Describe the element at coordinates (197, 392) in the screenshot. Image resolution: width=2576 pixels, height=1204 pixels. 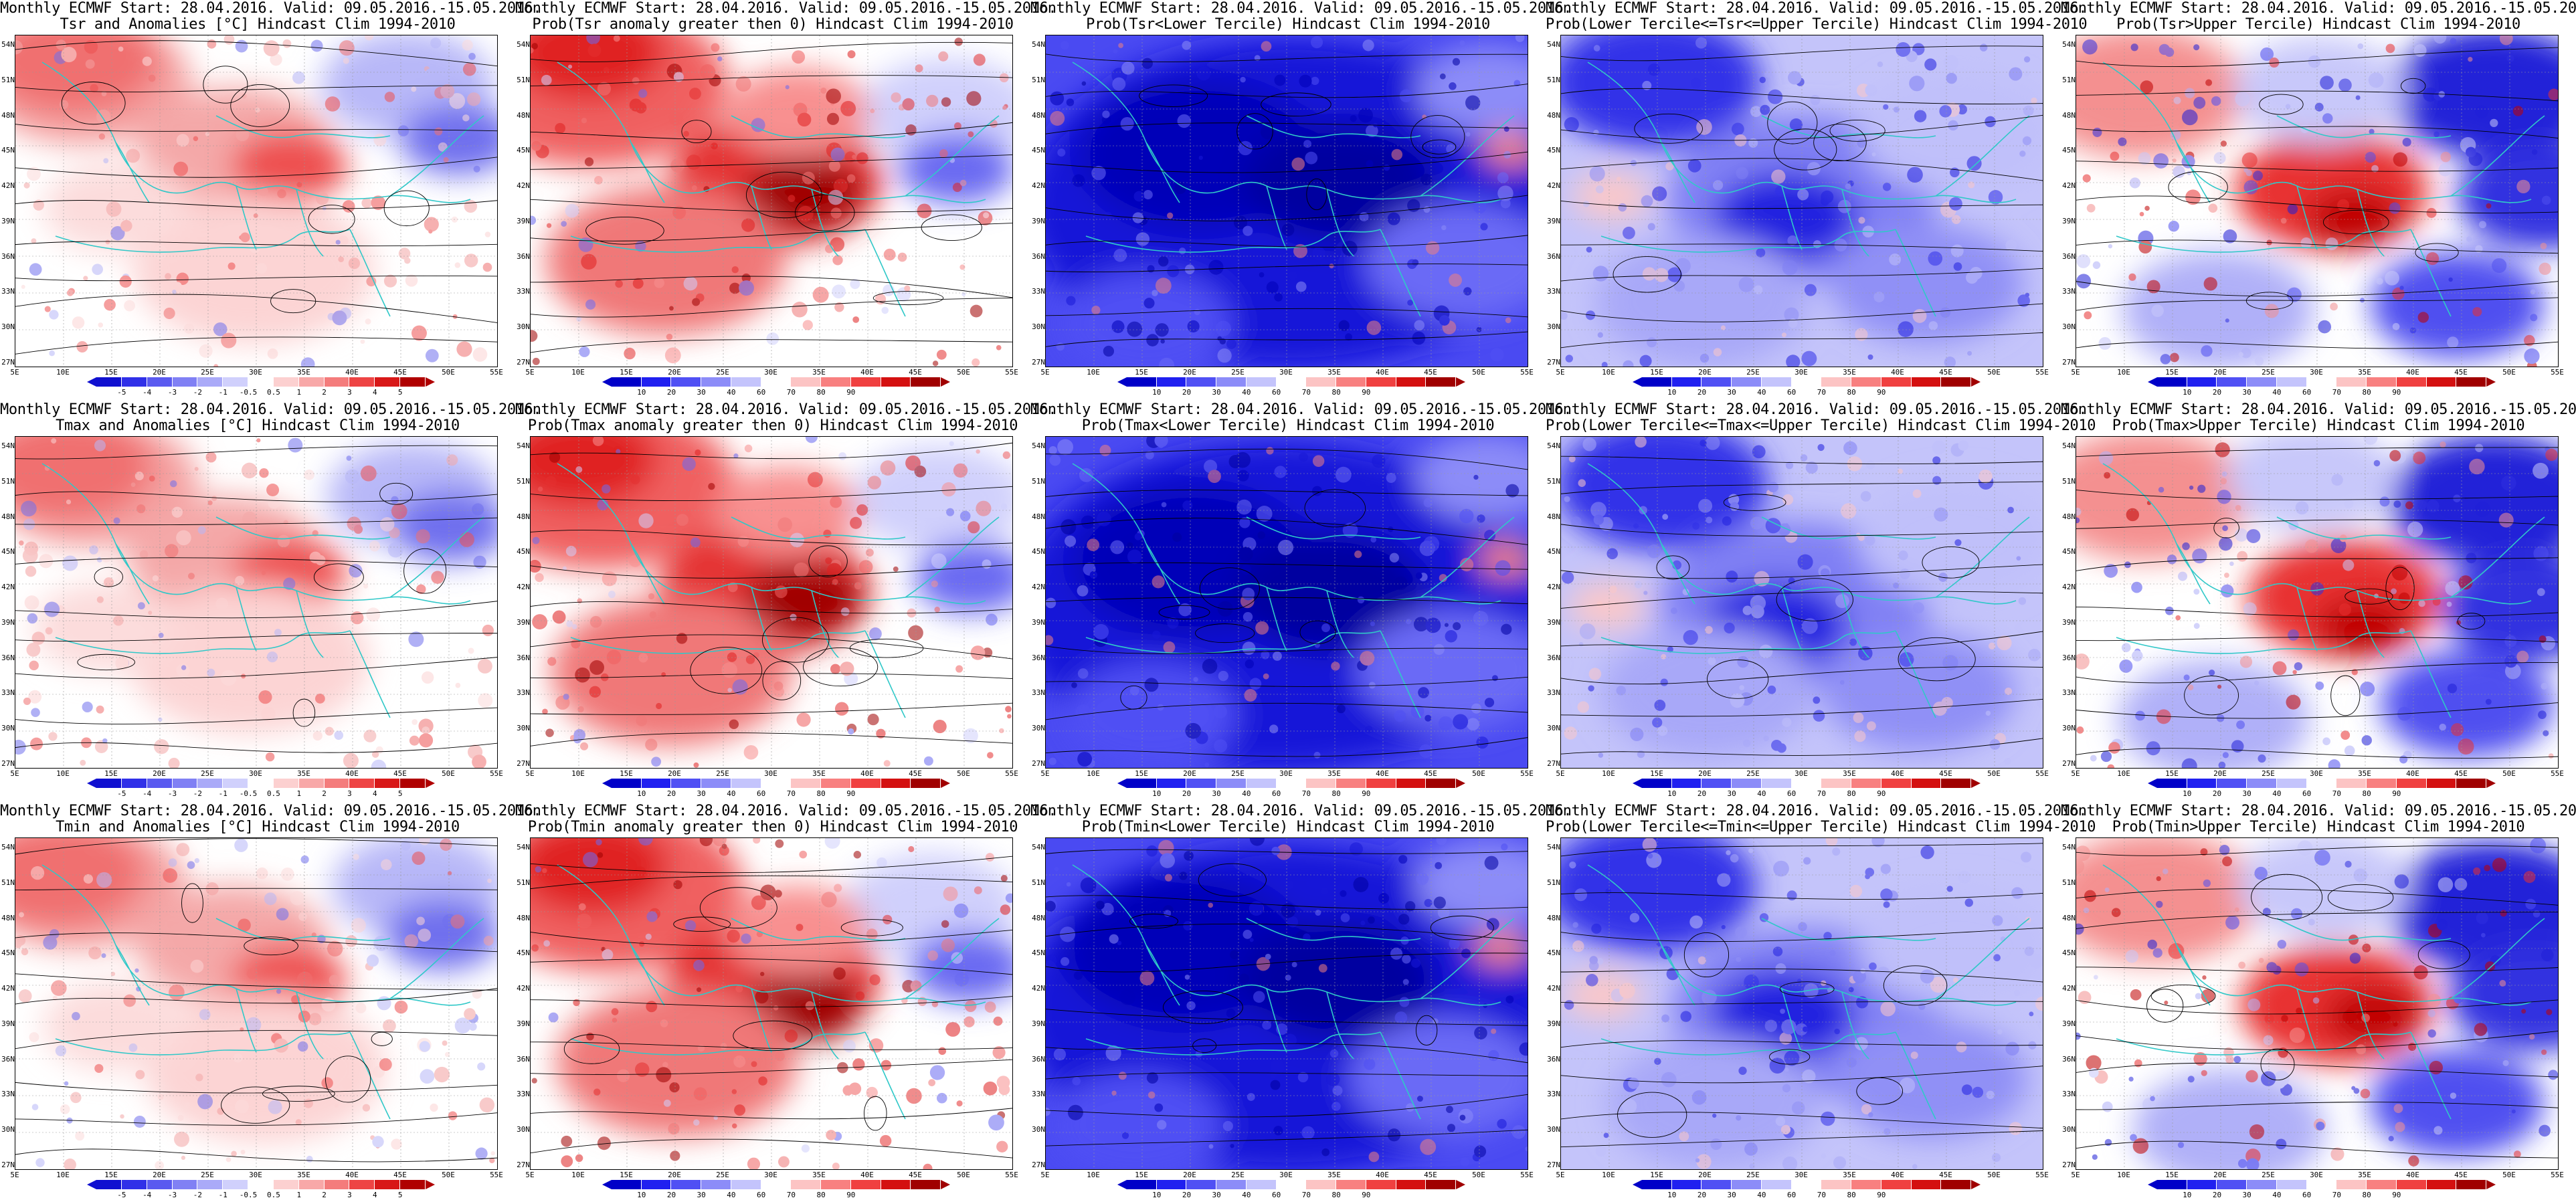
I see `colorbar-tick-label: -2` at that location.